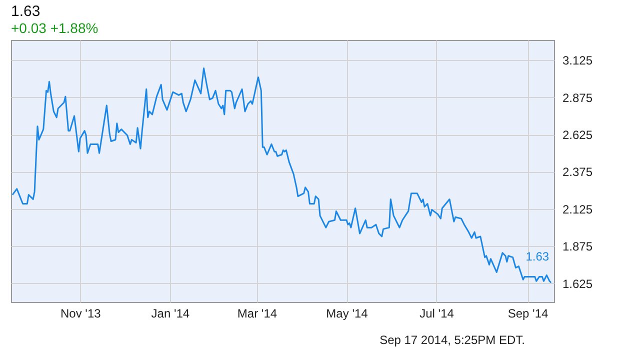  Describe the element at coordinates (577, 209) in the screenshot. I see `y-tick-label: 2.125` at that location.